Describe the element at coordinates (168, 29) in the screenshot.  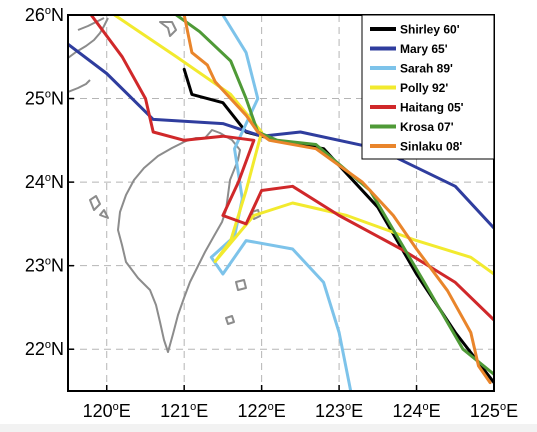
I see `island-northeast-outline` at that location.